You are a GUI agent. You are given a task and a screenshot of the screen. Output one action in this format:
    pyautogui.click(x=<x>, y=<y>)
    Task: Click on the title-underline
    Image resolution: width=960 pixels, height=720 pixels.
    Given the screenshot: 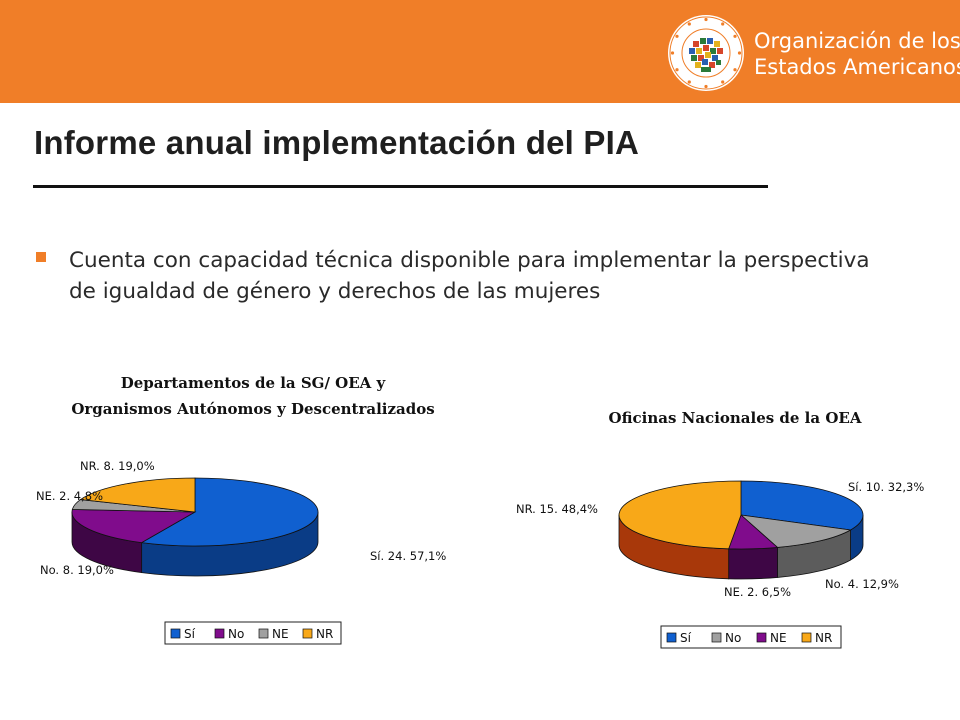 What is the action you would take?
    pyautogui.click(x=400, y=186)
    